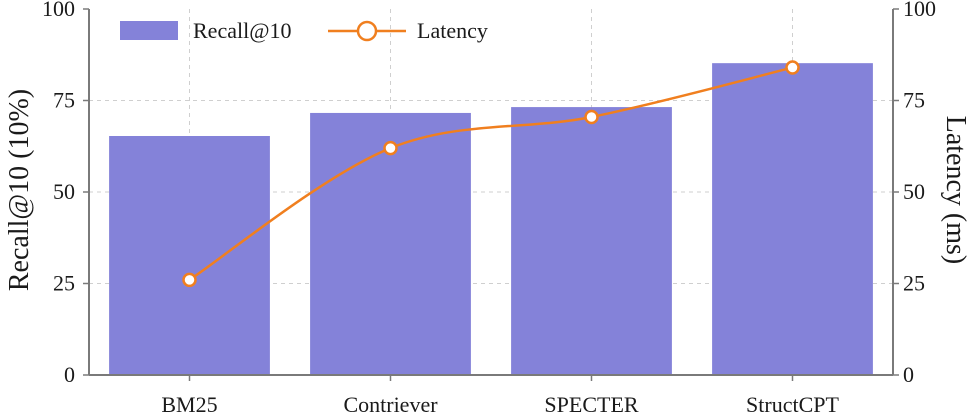  Describe the element at coordinates (792, 67) in the screenshot. I see `latency-point-structcpt` at that location.